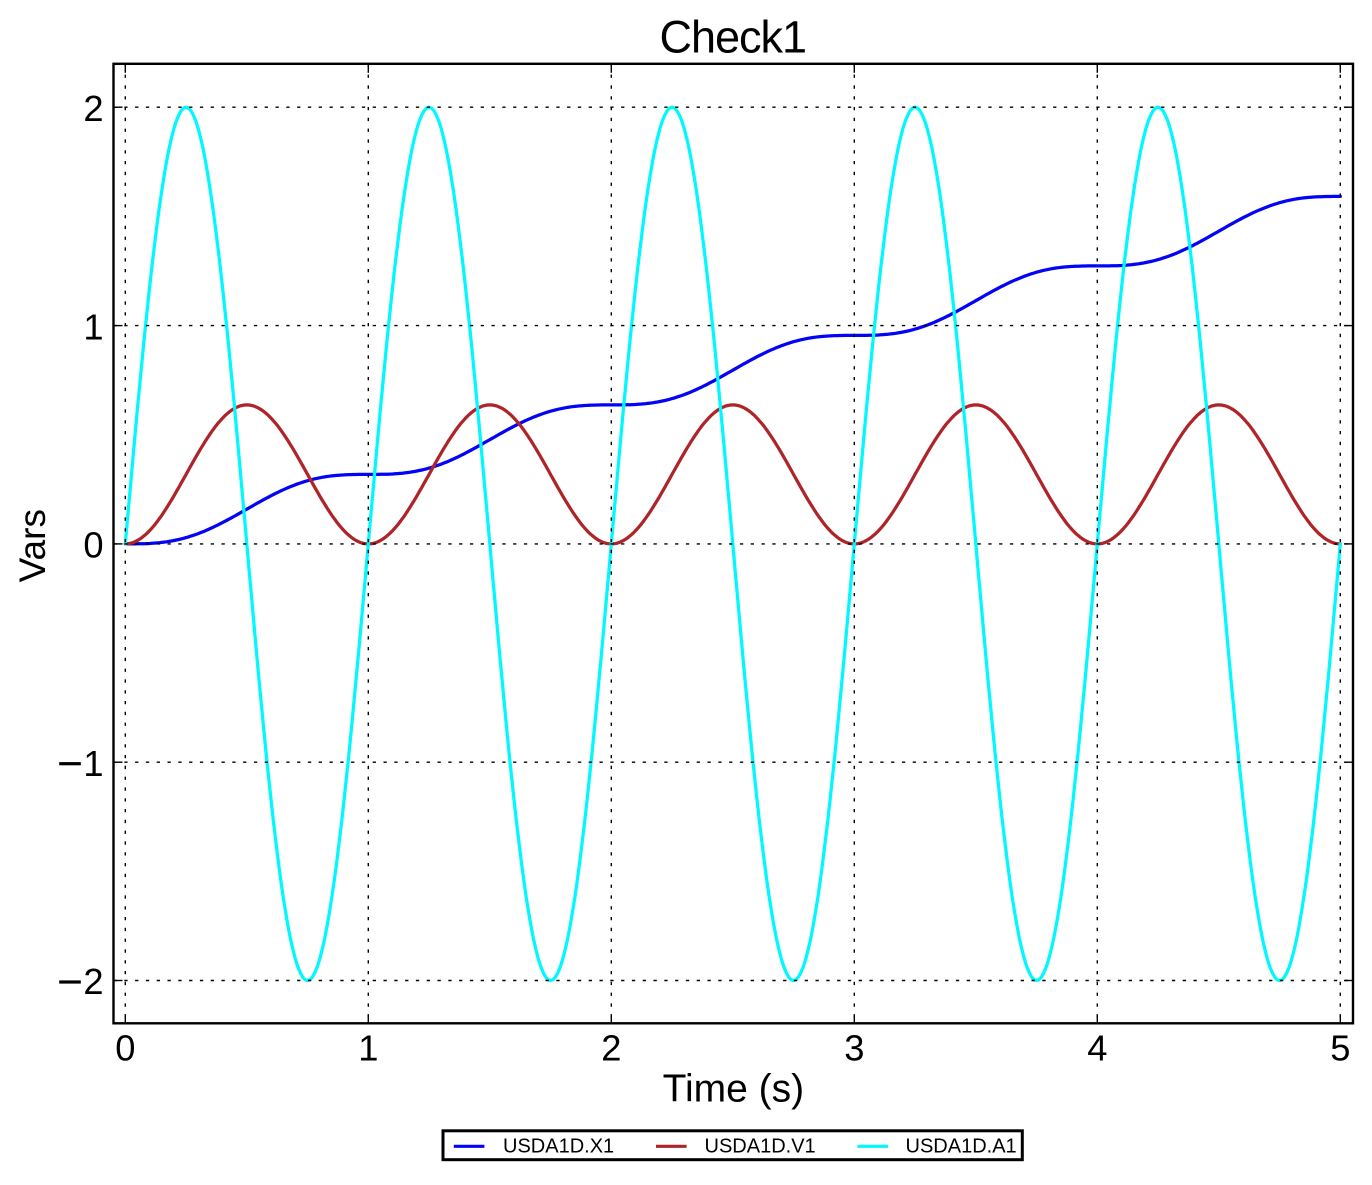 The height and width of the screenshot is (1185, 1372). I want to click on svg-text: USDA1D.A1, so click(961, 1146).